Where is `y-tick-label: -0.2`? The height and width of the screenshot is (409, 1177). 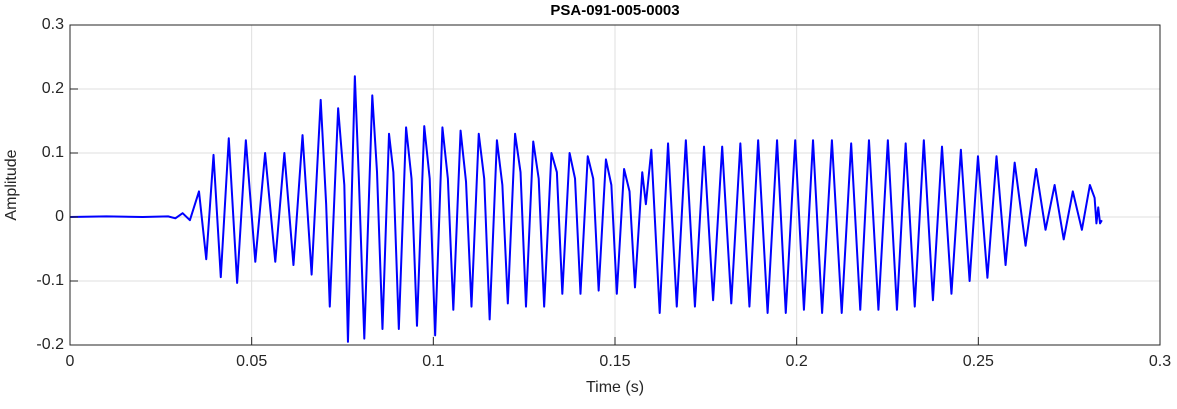
y-tick-label: -0.2 is located at coordinates (50, 344).